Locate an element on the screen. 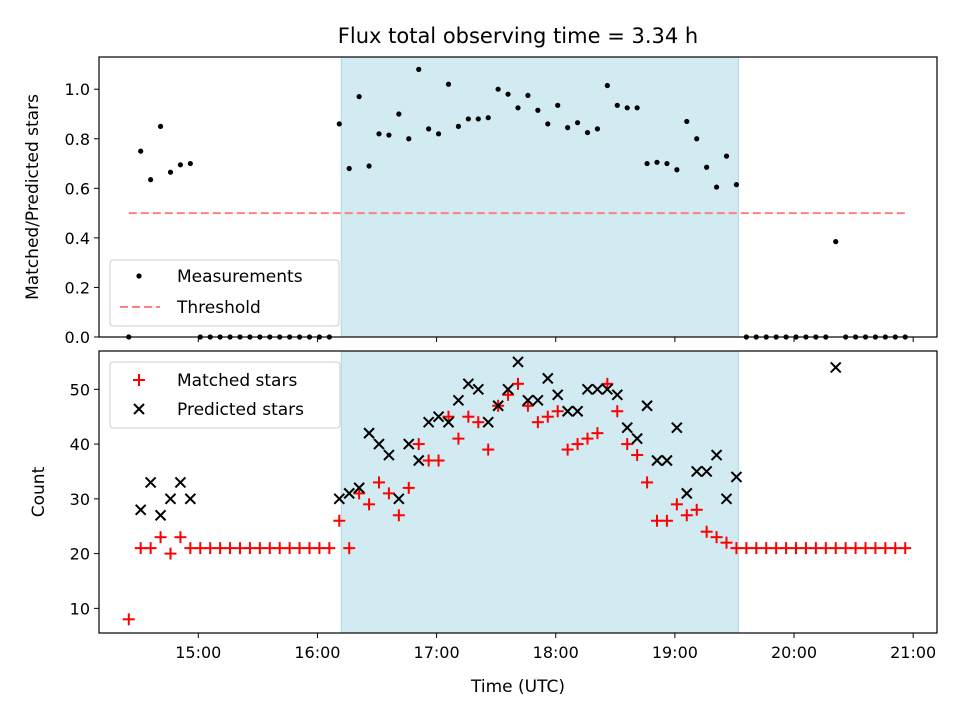  x-tick-label: 16:00 is located at coordinates (317, 652).